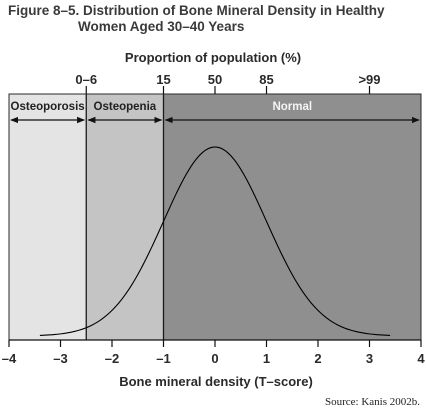 The width and height of the screenshot is (426, 416). Describe the element at coordinates (369, 358) in the screenshot. I see `x-tick-label: 3` at that location.